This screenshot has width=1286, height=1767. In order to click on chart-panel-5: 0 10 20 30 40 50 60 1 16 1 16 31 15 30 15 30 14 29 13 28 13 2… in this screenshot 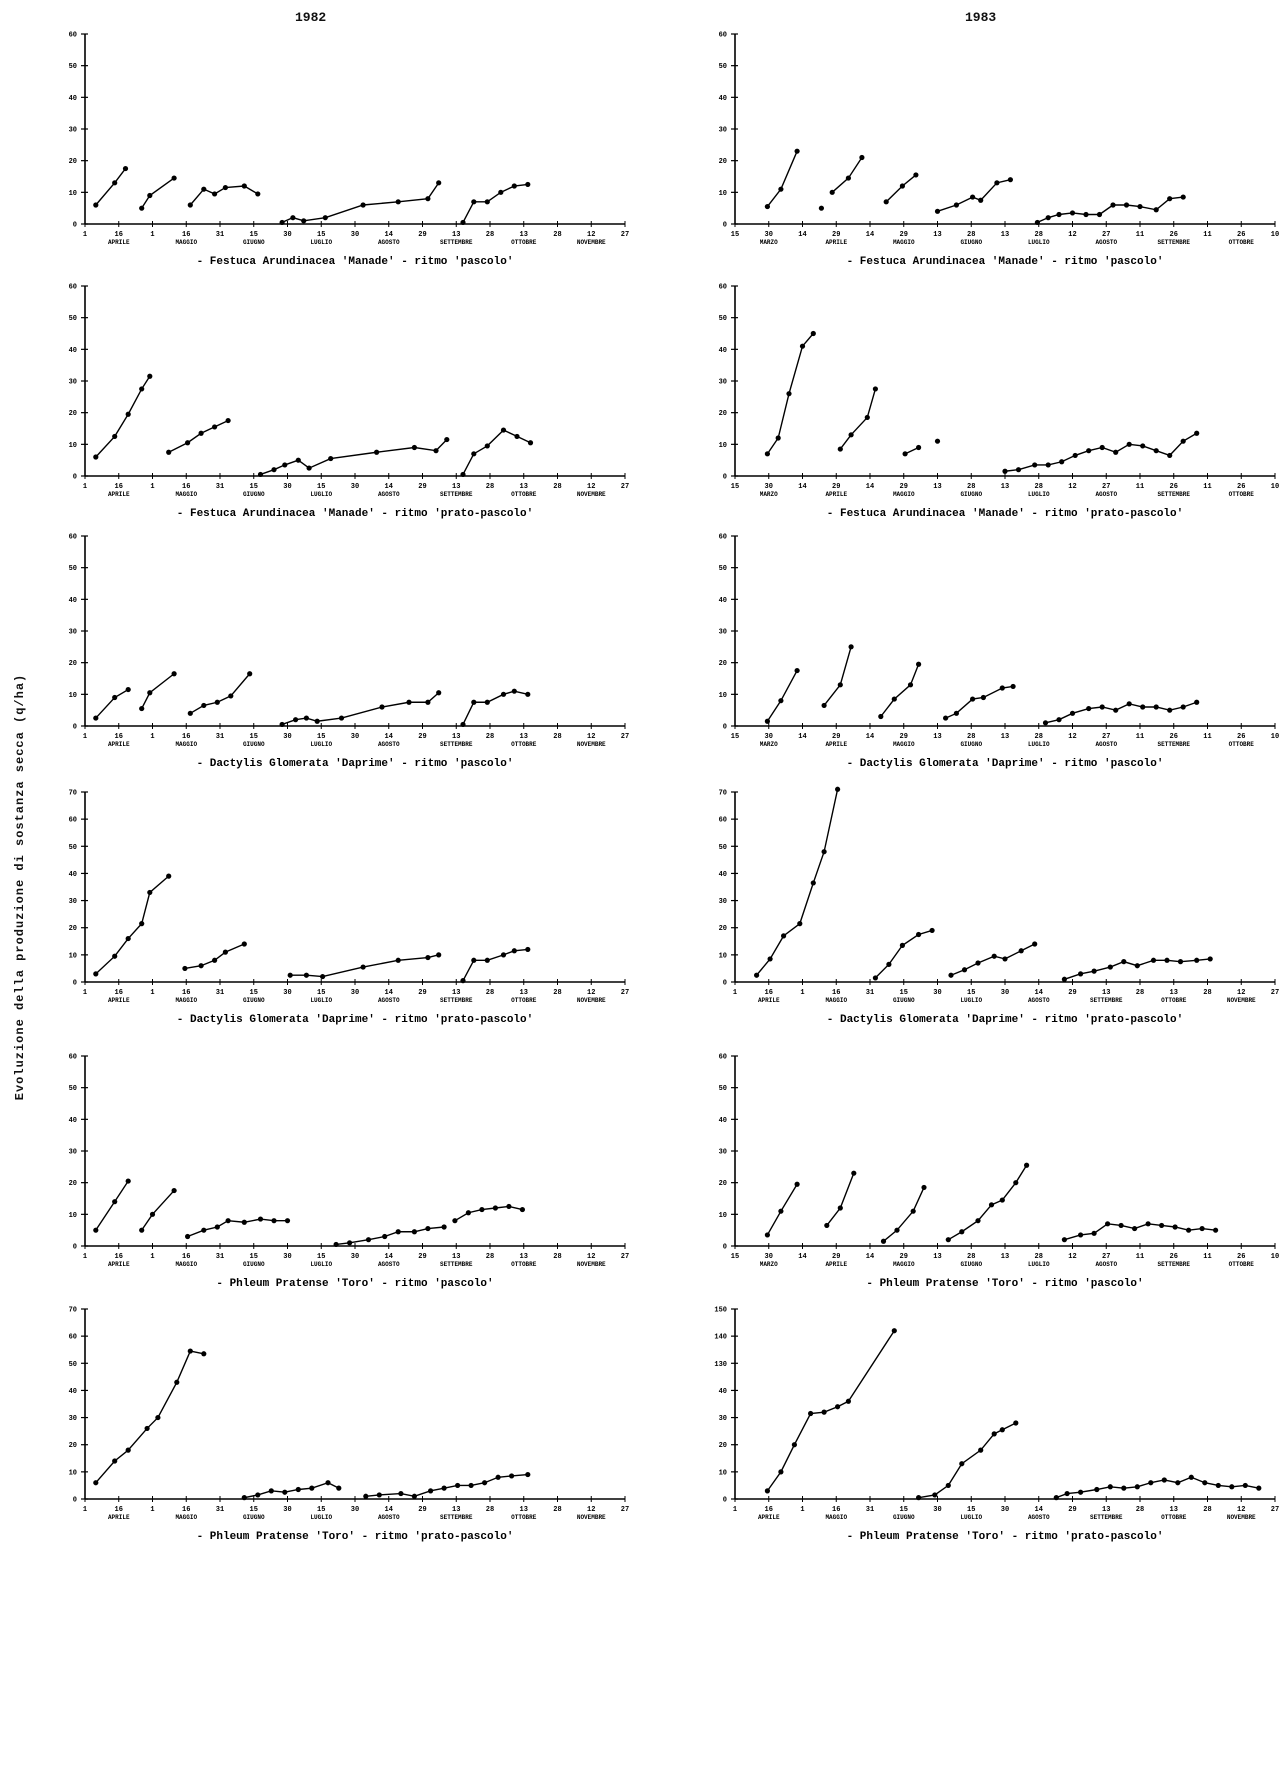, I will do `click(349, 652)`.